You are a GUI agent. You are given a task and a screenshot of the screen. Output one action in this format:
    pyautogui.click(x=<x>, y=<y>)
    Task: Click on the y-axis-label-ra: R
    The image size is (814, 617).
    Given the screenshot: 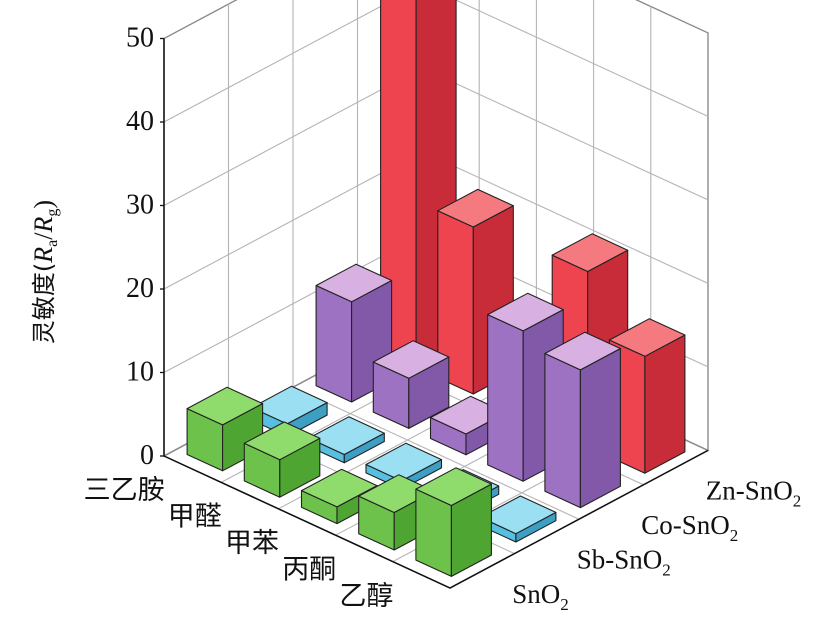 What is the action you would take?
    pyautogui.click(x=43, y=255)
    